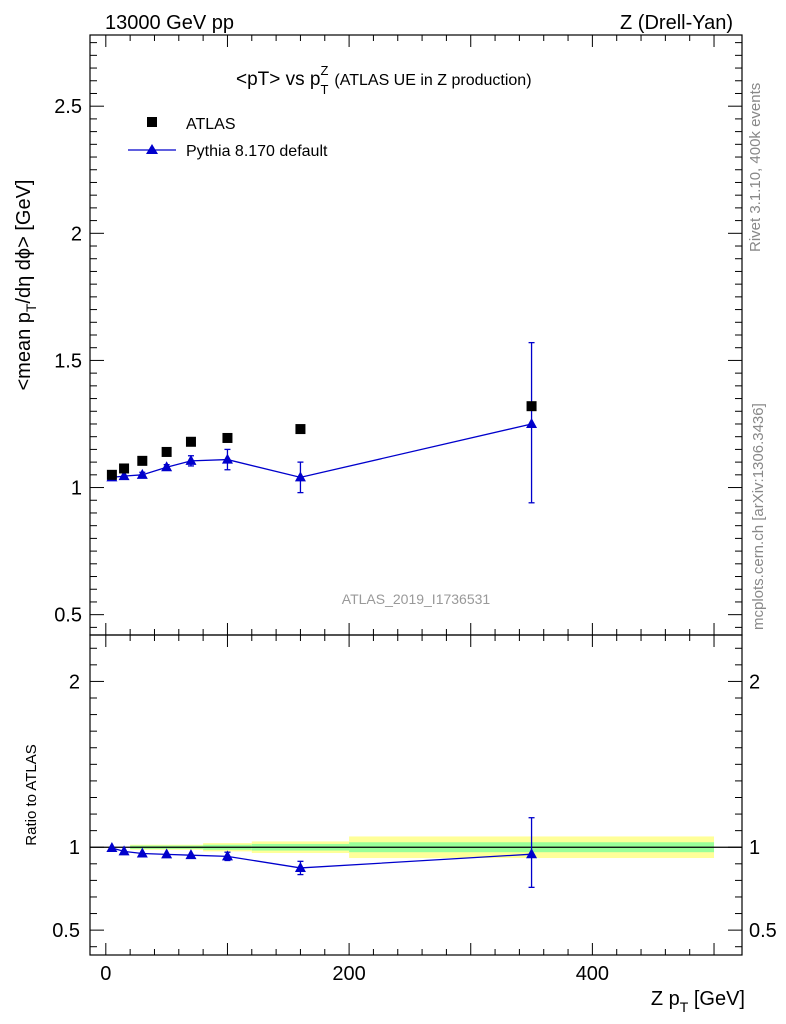 This screenshot has height=1024, width=786. I want to click on legend-data-label: ATLAS, so click(211, 124).